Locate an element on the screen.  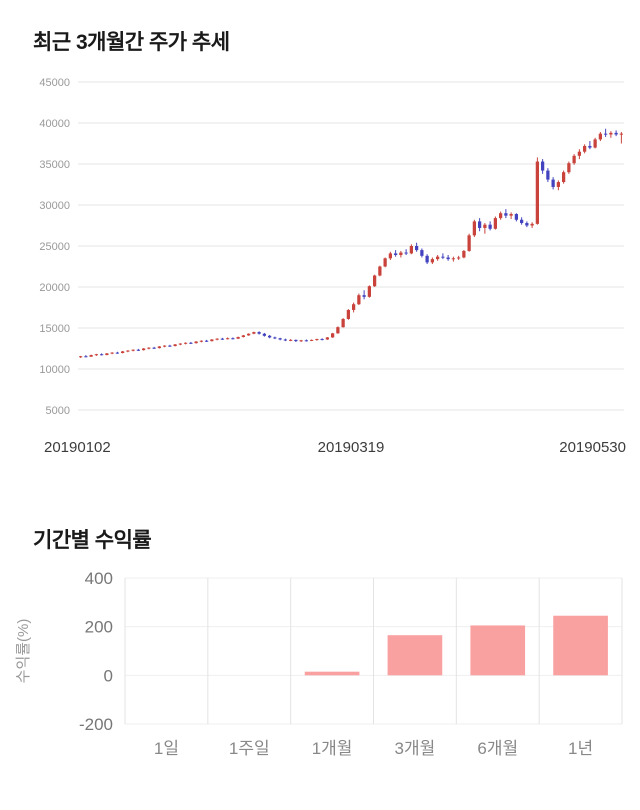
price-trend-title: 최근 3개월간 주가 추세 is located at coordinates (131, 42).